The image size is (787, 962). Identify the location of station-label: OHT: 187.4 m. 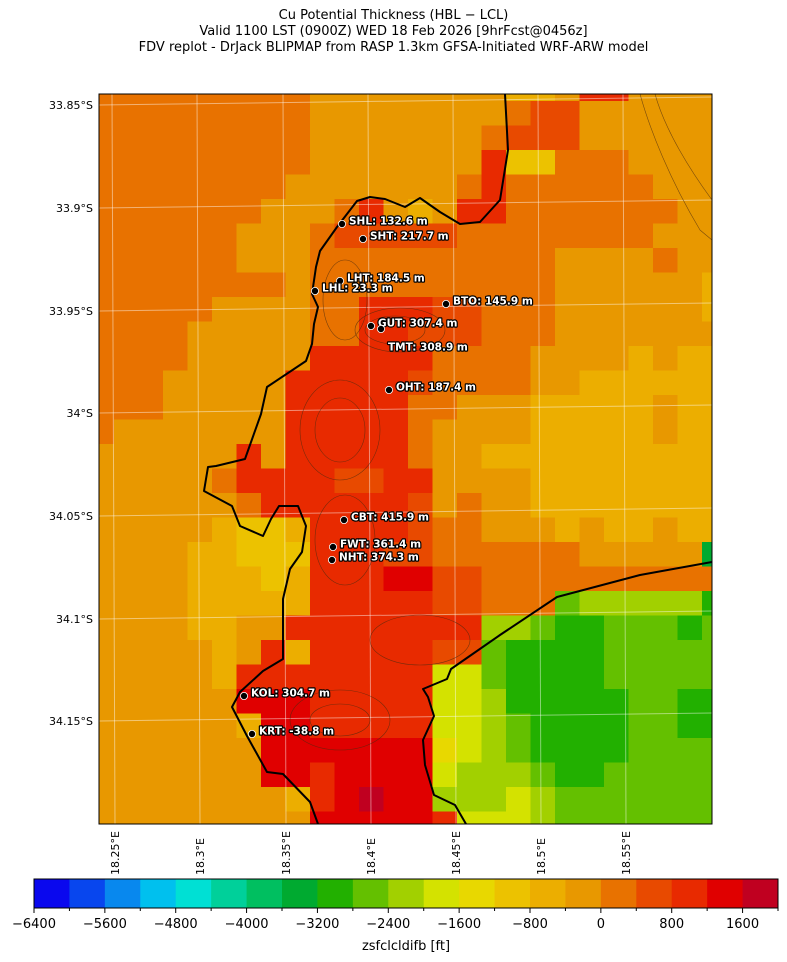
(436, 388).